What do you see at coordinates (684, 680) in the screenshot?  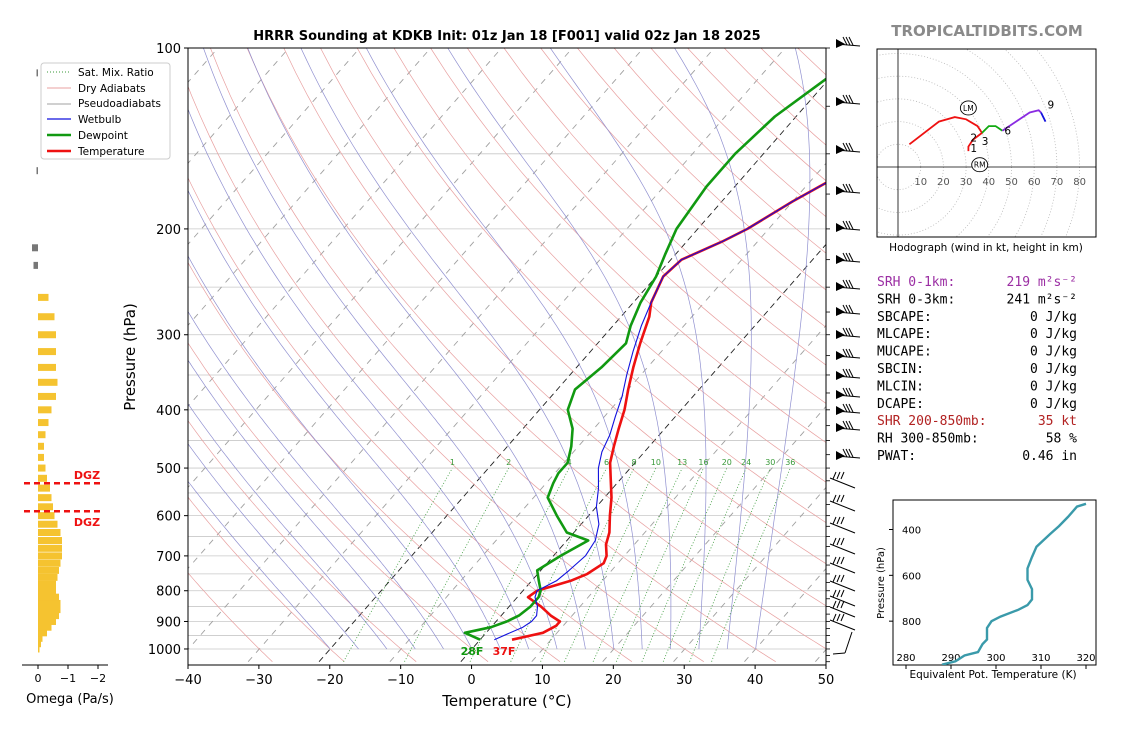 I see `x-tick-label: 30` at bounding box center [684, 680].